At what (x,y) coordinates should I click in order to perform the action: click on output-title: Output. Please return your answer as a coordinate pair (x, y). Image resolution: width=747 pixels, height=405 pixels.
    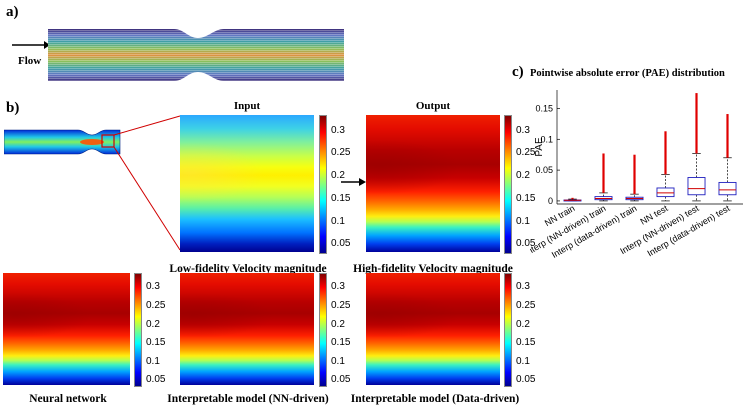
    Looking at the image, I should click on (433, 106).